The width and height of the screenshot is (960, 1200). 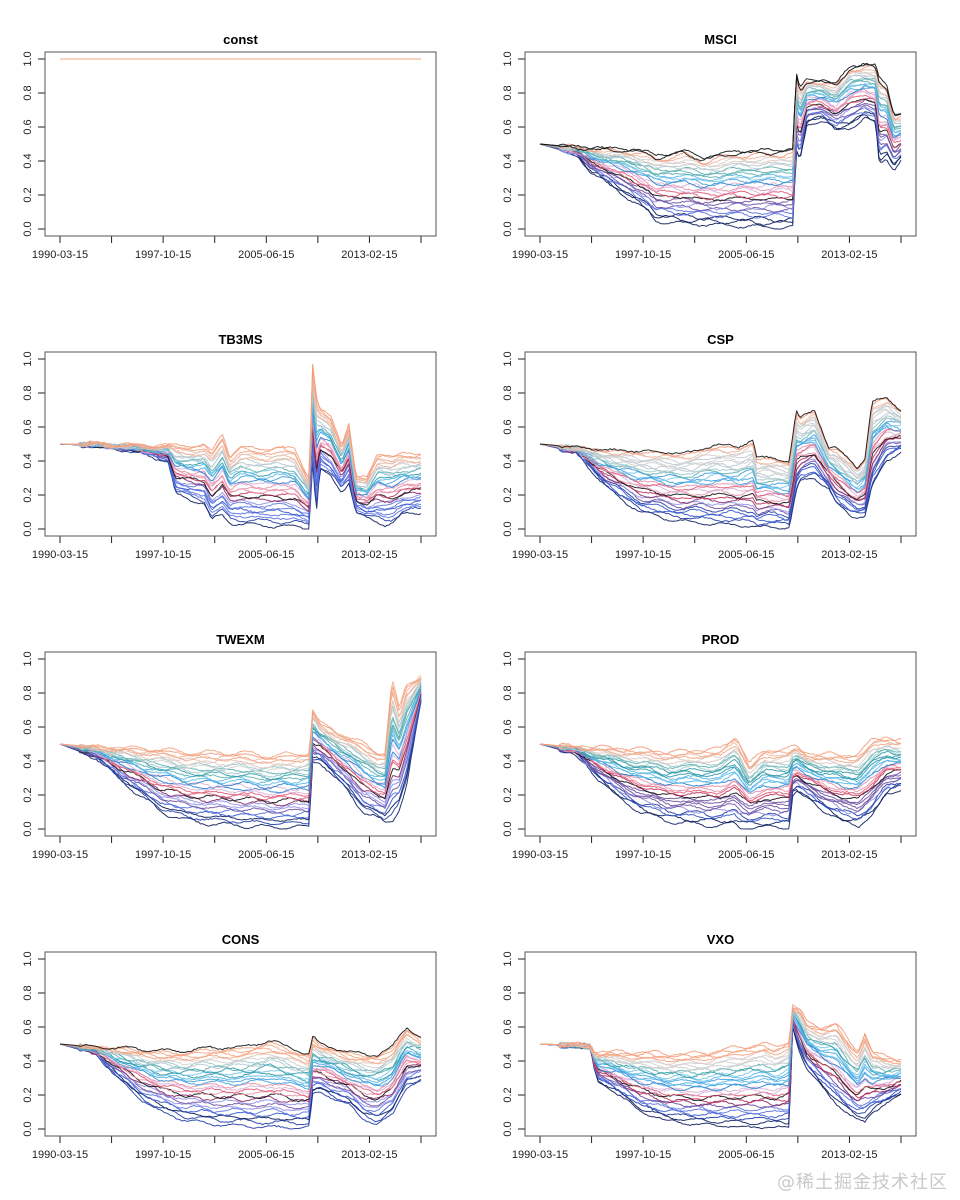 I want to click on chart-title: CONS, so click(x=241, y=939).